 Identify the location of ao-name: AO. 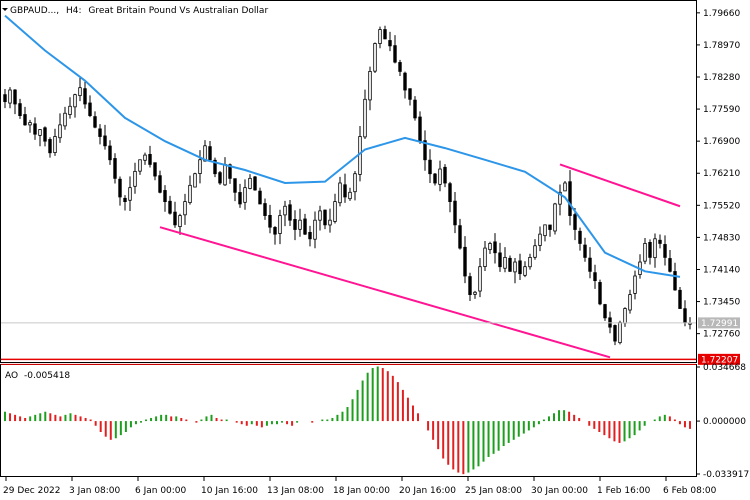
(11, 376).